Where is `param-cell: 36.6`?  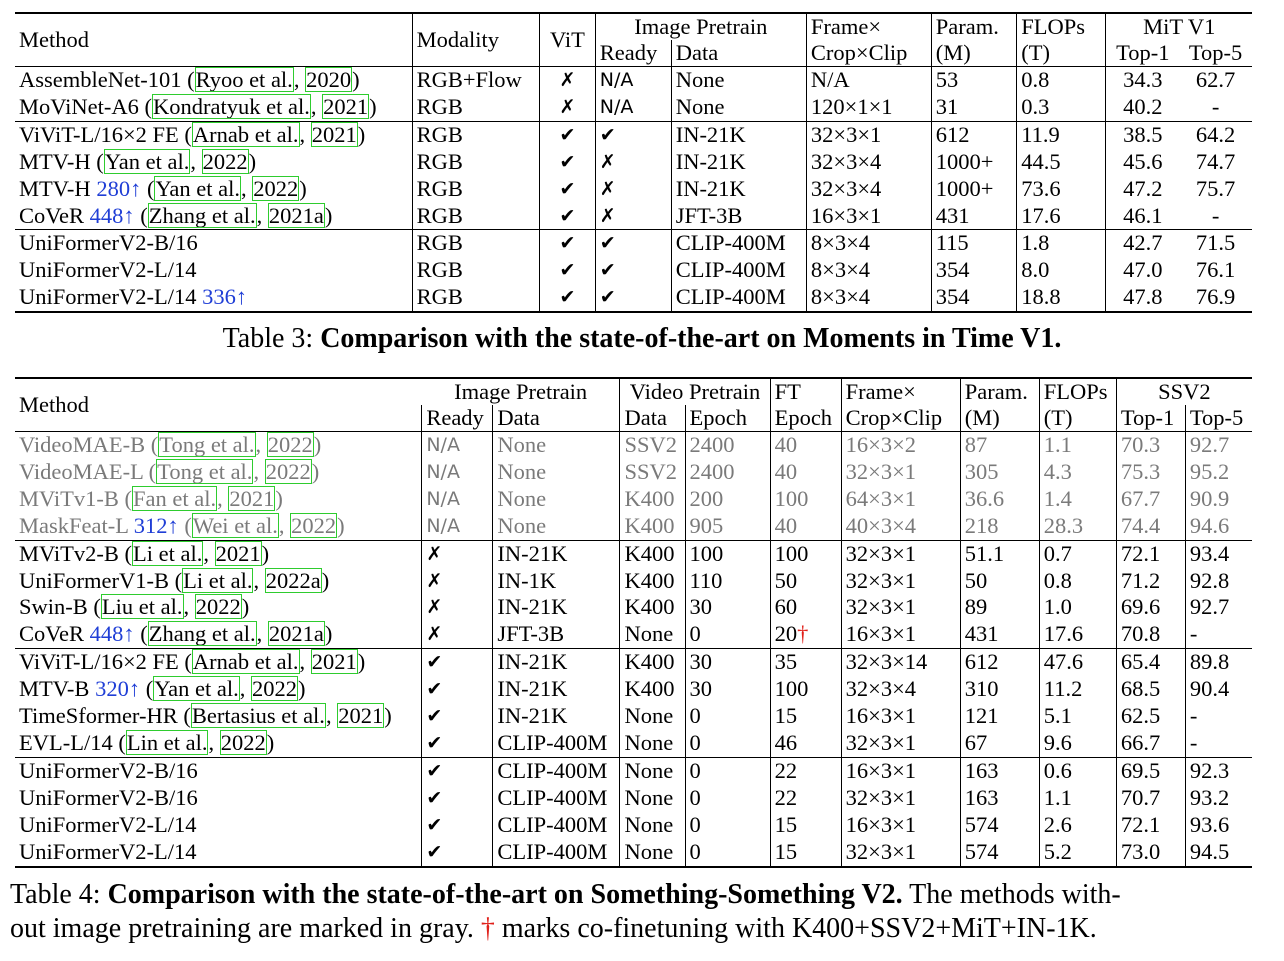 param-cell: 36.6 is located at coordinates (999, 499).